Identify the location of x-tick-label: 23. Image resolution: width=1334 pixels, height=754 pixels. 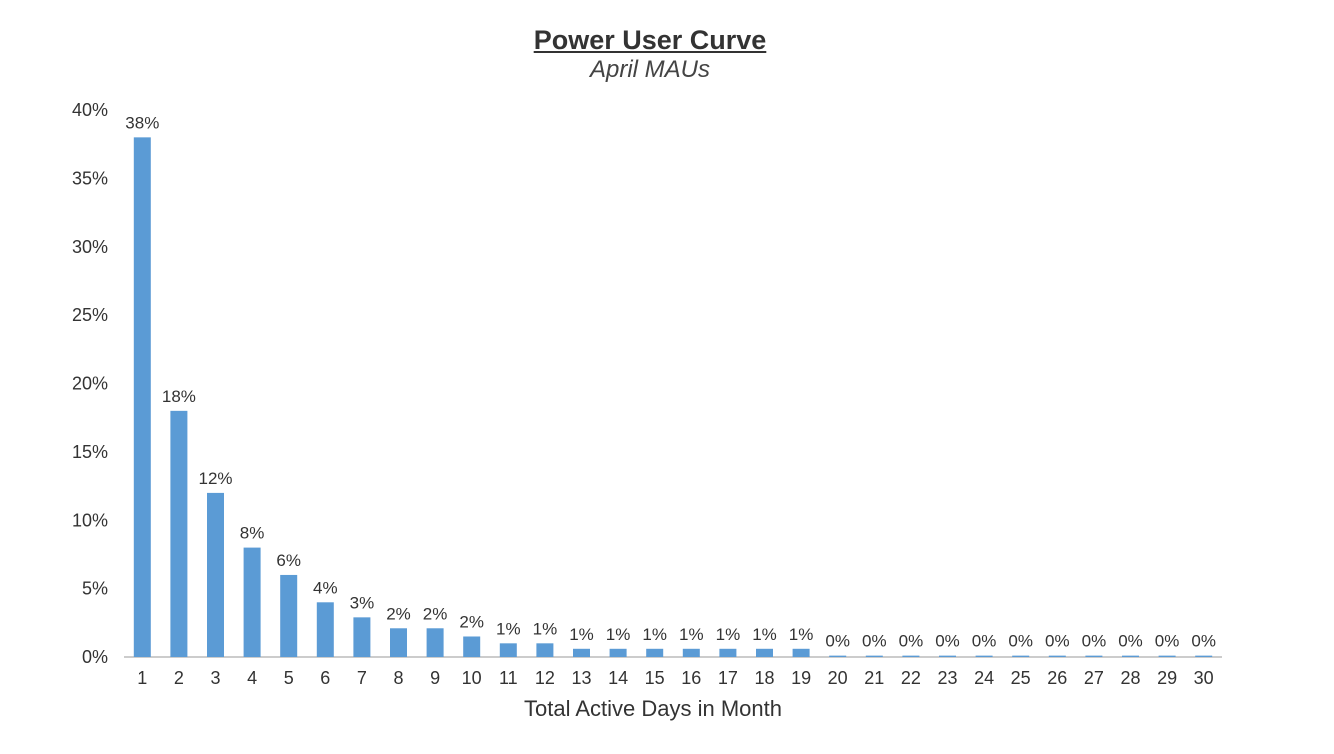
(947, 678).